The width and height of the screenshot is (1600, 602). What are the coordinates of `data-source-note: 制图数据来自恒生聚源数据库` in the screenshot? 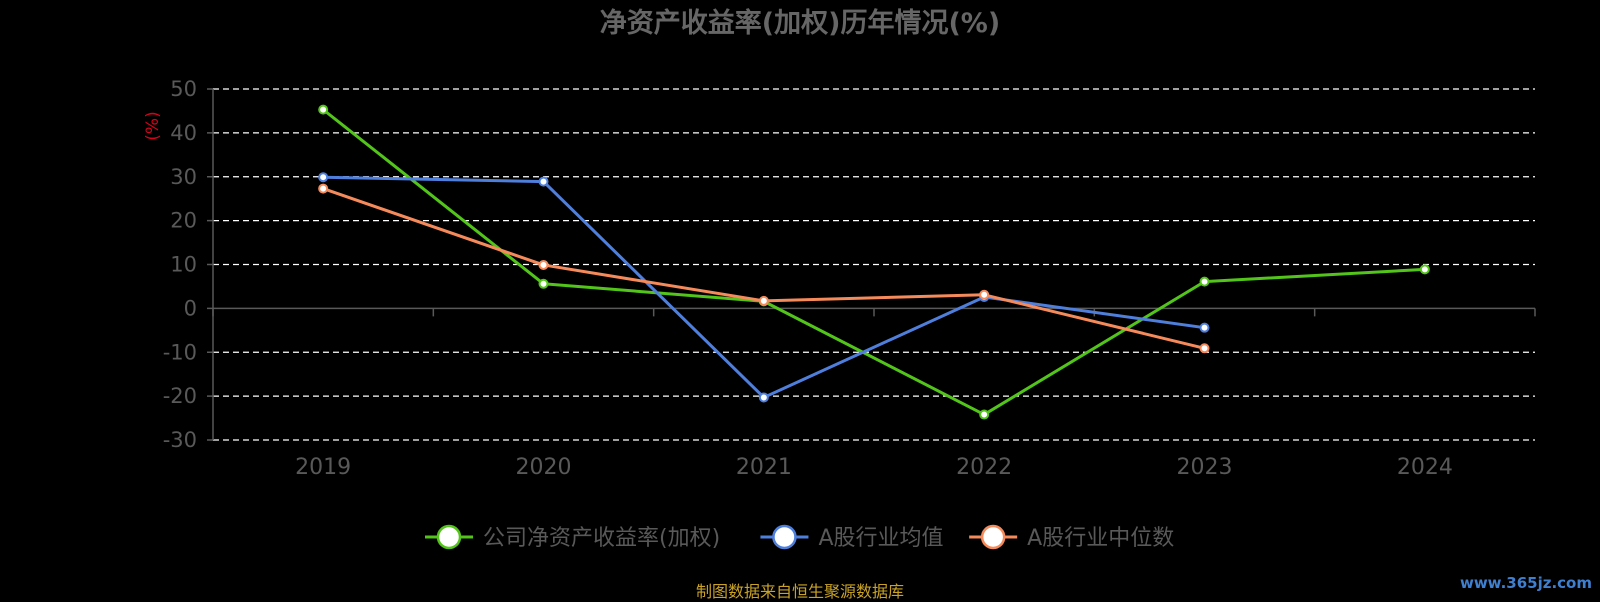 It's located at (799, 591).